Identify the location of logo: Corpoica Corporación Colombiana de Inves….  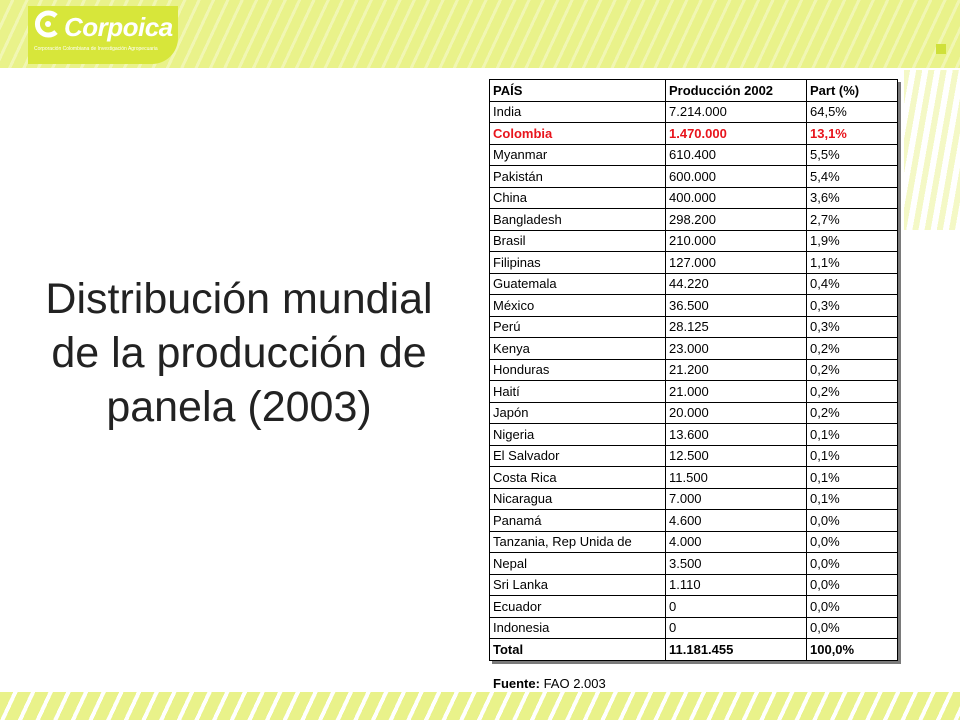
(103, 35).